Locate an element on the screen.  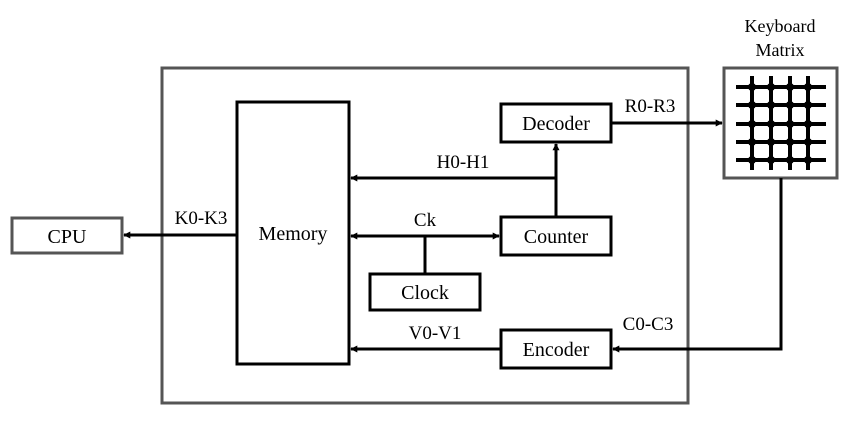
clock-block: Clock is located at coordinates (425, 292).